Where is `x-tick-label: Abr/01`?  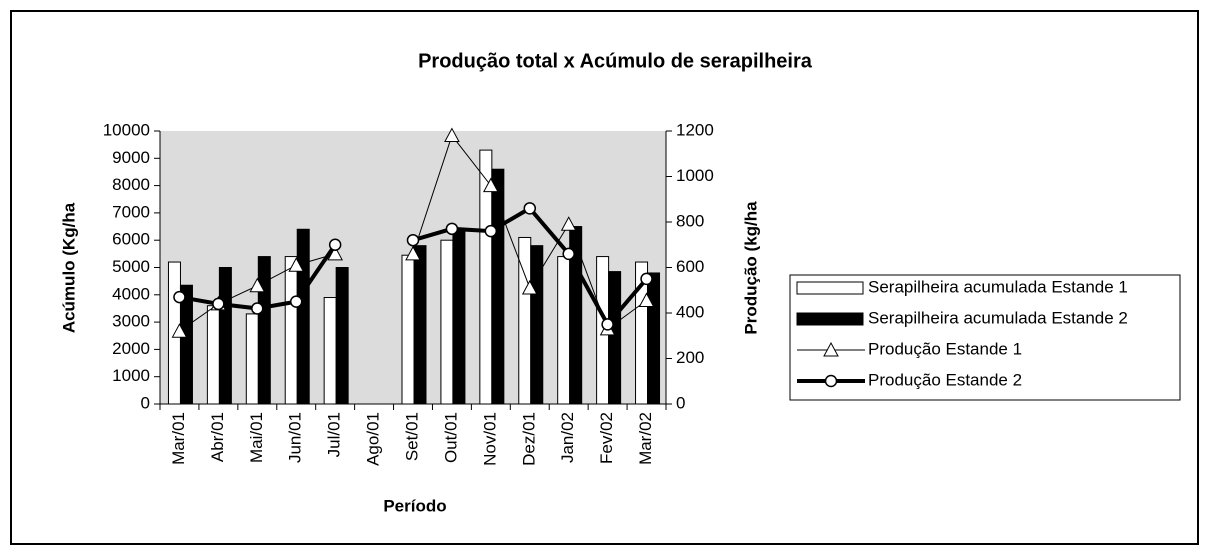
x-tick-label: Abr/01 is located at coordinates (217, 437).